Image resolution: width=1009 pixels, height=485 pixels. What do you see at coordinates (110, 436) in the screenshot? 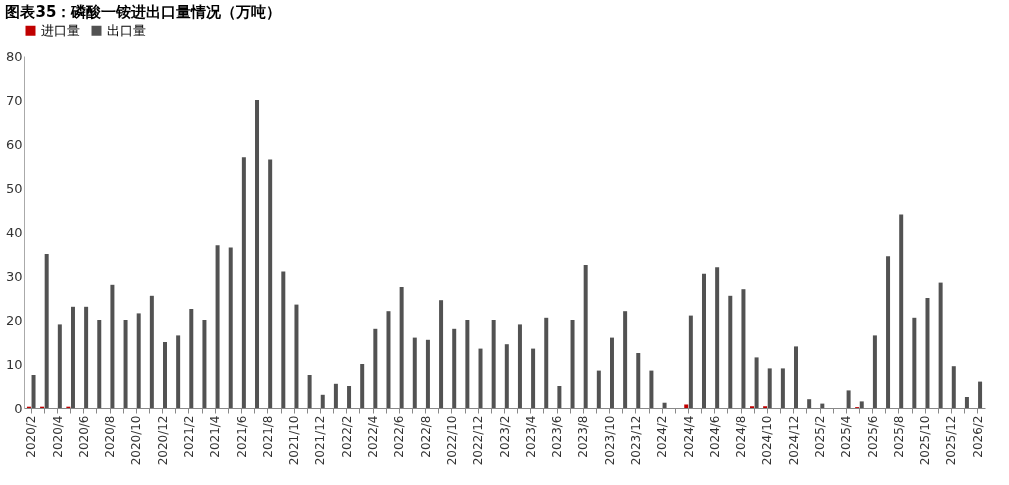
I see `x-tick-label: 2020/8` at bounding box center [110, 436].